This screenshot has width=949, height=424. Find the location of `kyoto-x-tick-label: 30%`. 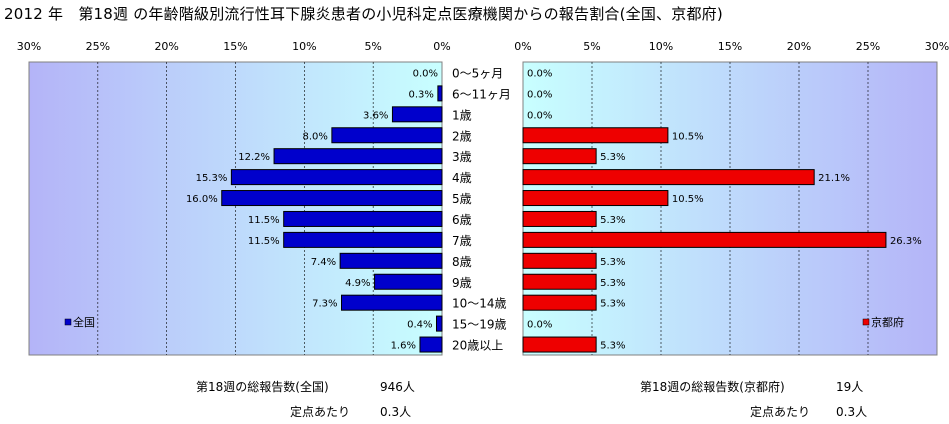

kyoto-x-tick-label: 30% is located at coordinates (937, 46).